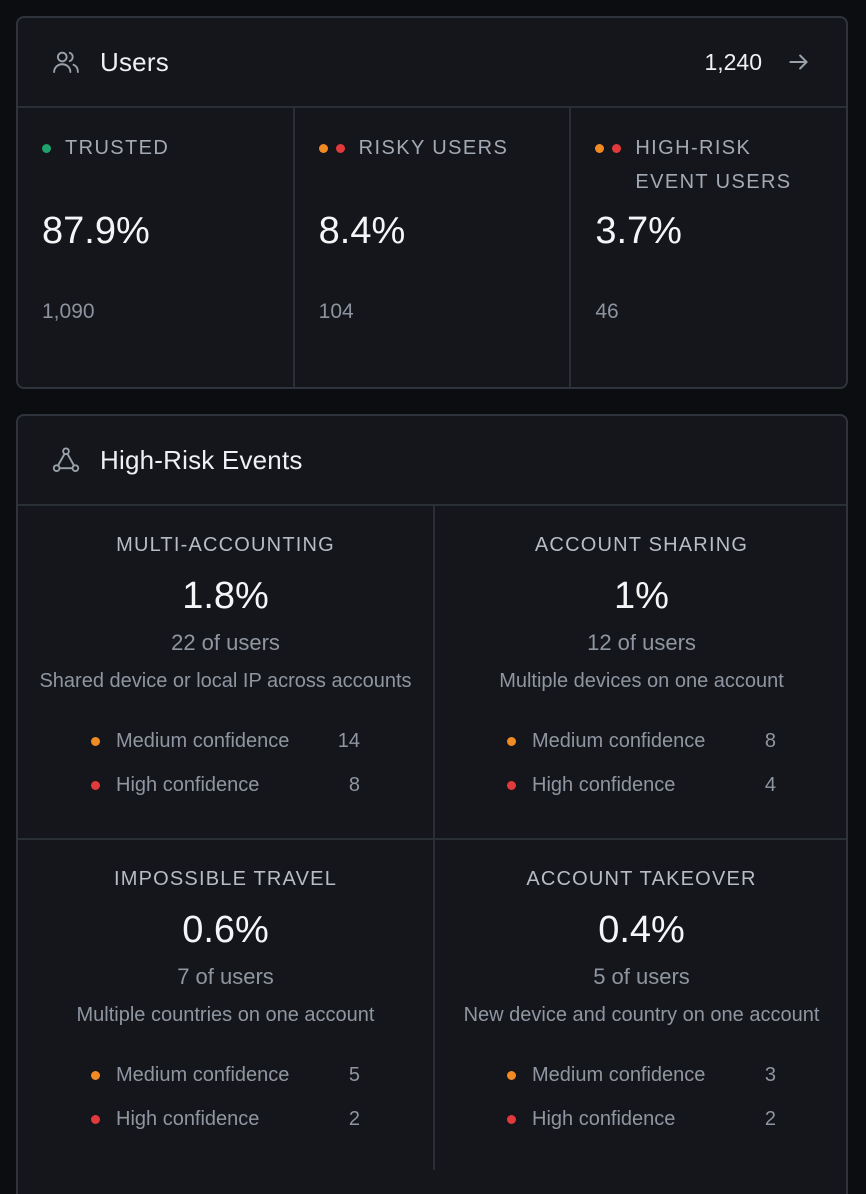 This screenshot has height=1194, width=866. I want to click on confidence-list: Medium confidence 14 High confidence 8, so click(225, 763).